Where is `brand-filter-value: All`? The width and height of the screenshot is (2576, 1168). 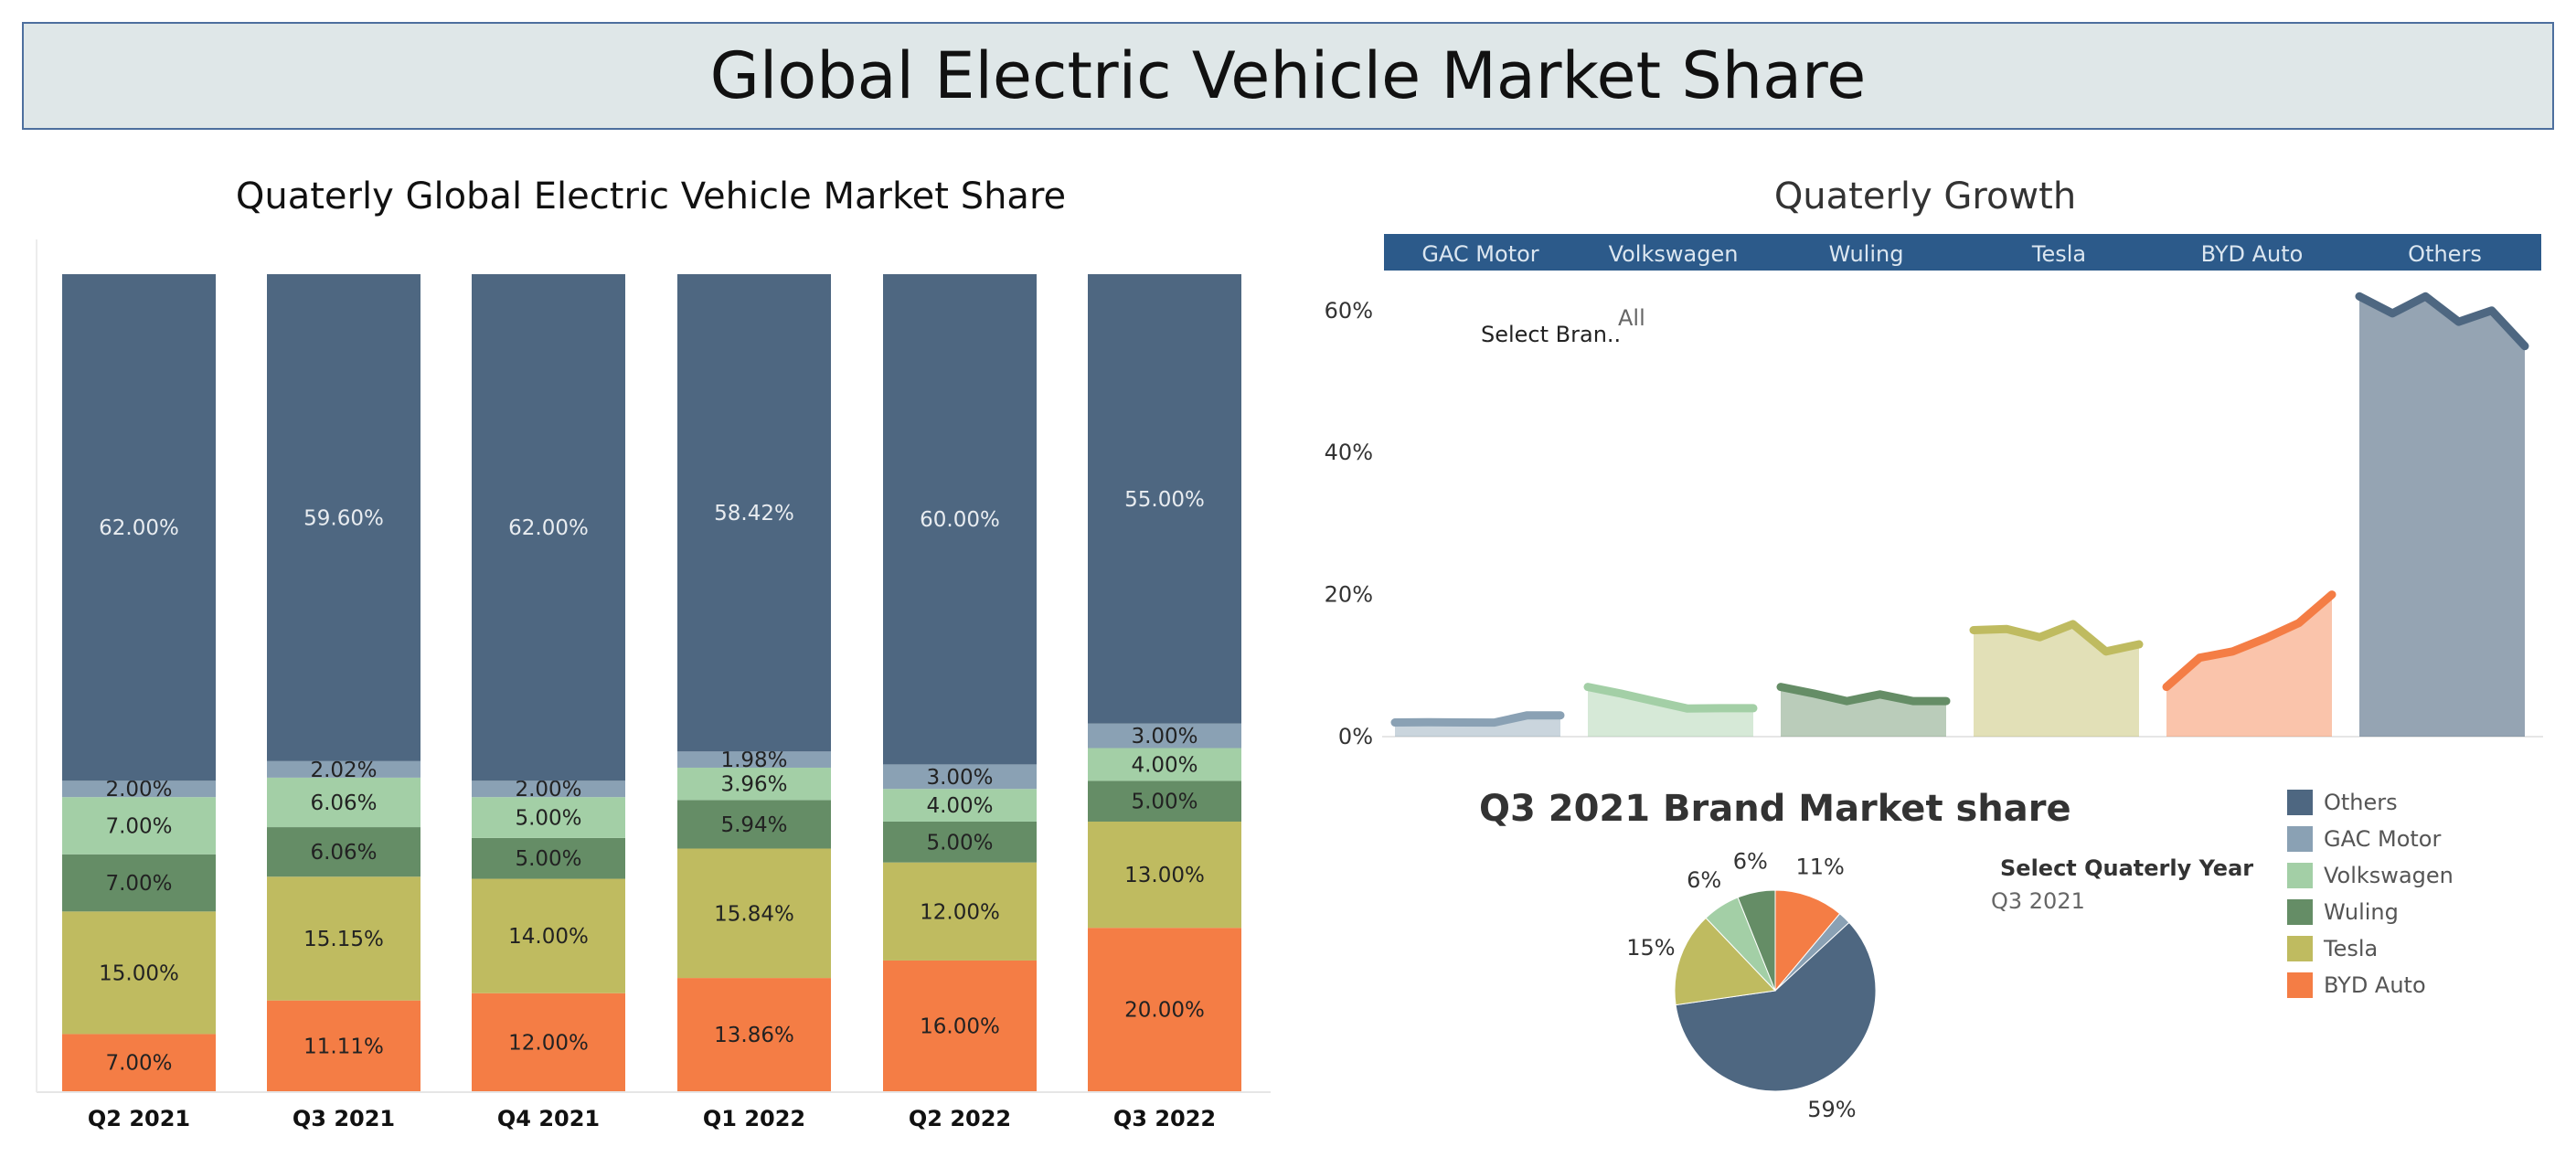 brand-filter-value: All is located at coordinates (1632, 318).